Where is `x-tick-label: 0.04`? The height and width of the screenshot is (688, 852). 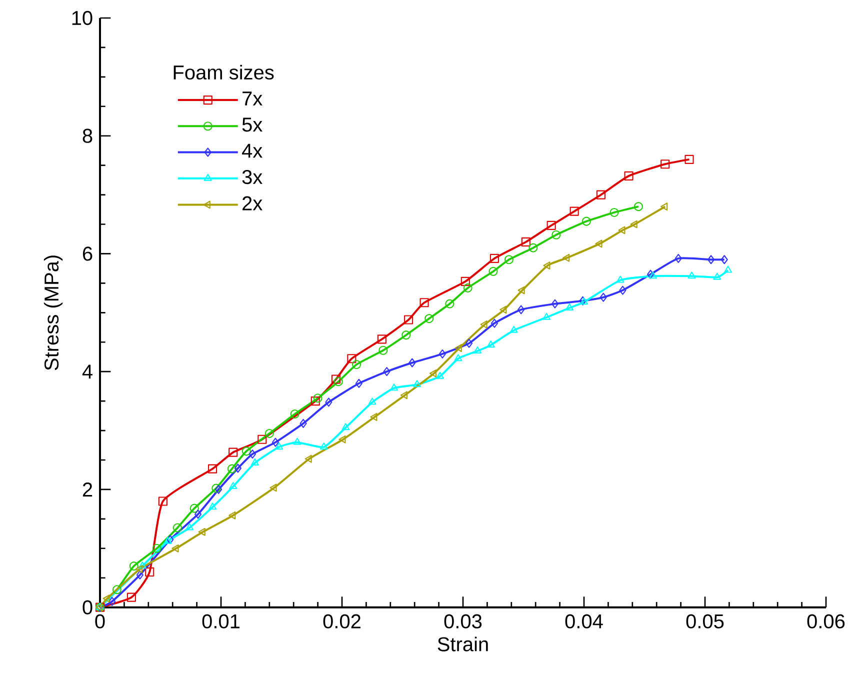
x-tick-label: 0.04 is located at coordinates (584, 621).